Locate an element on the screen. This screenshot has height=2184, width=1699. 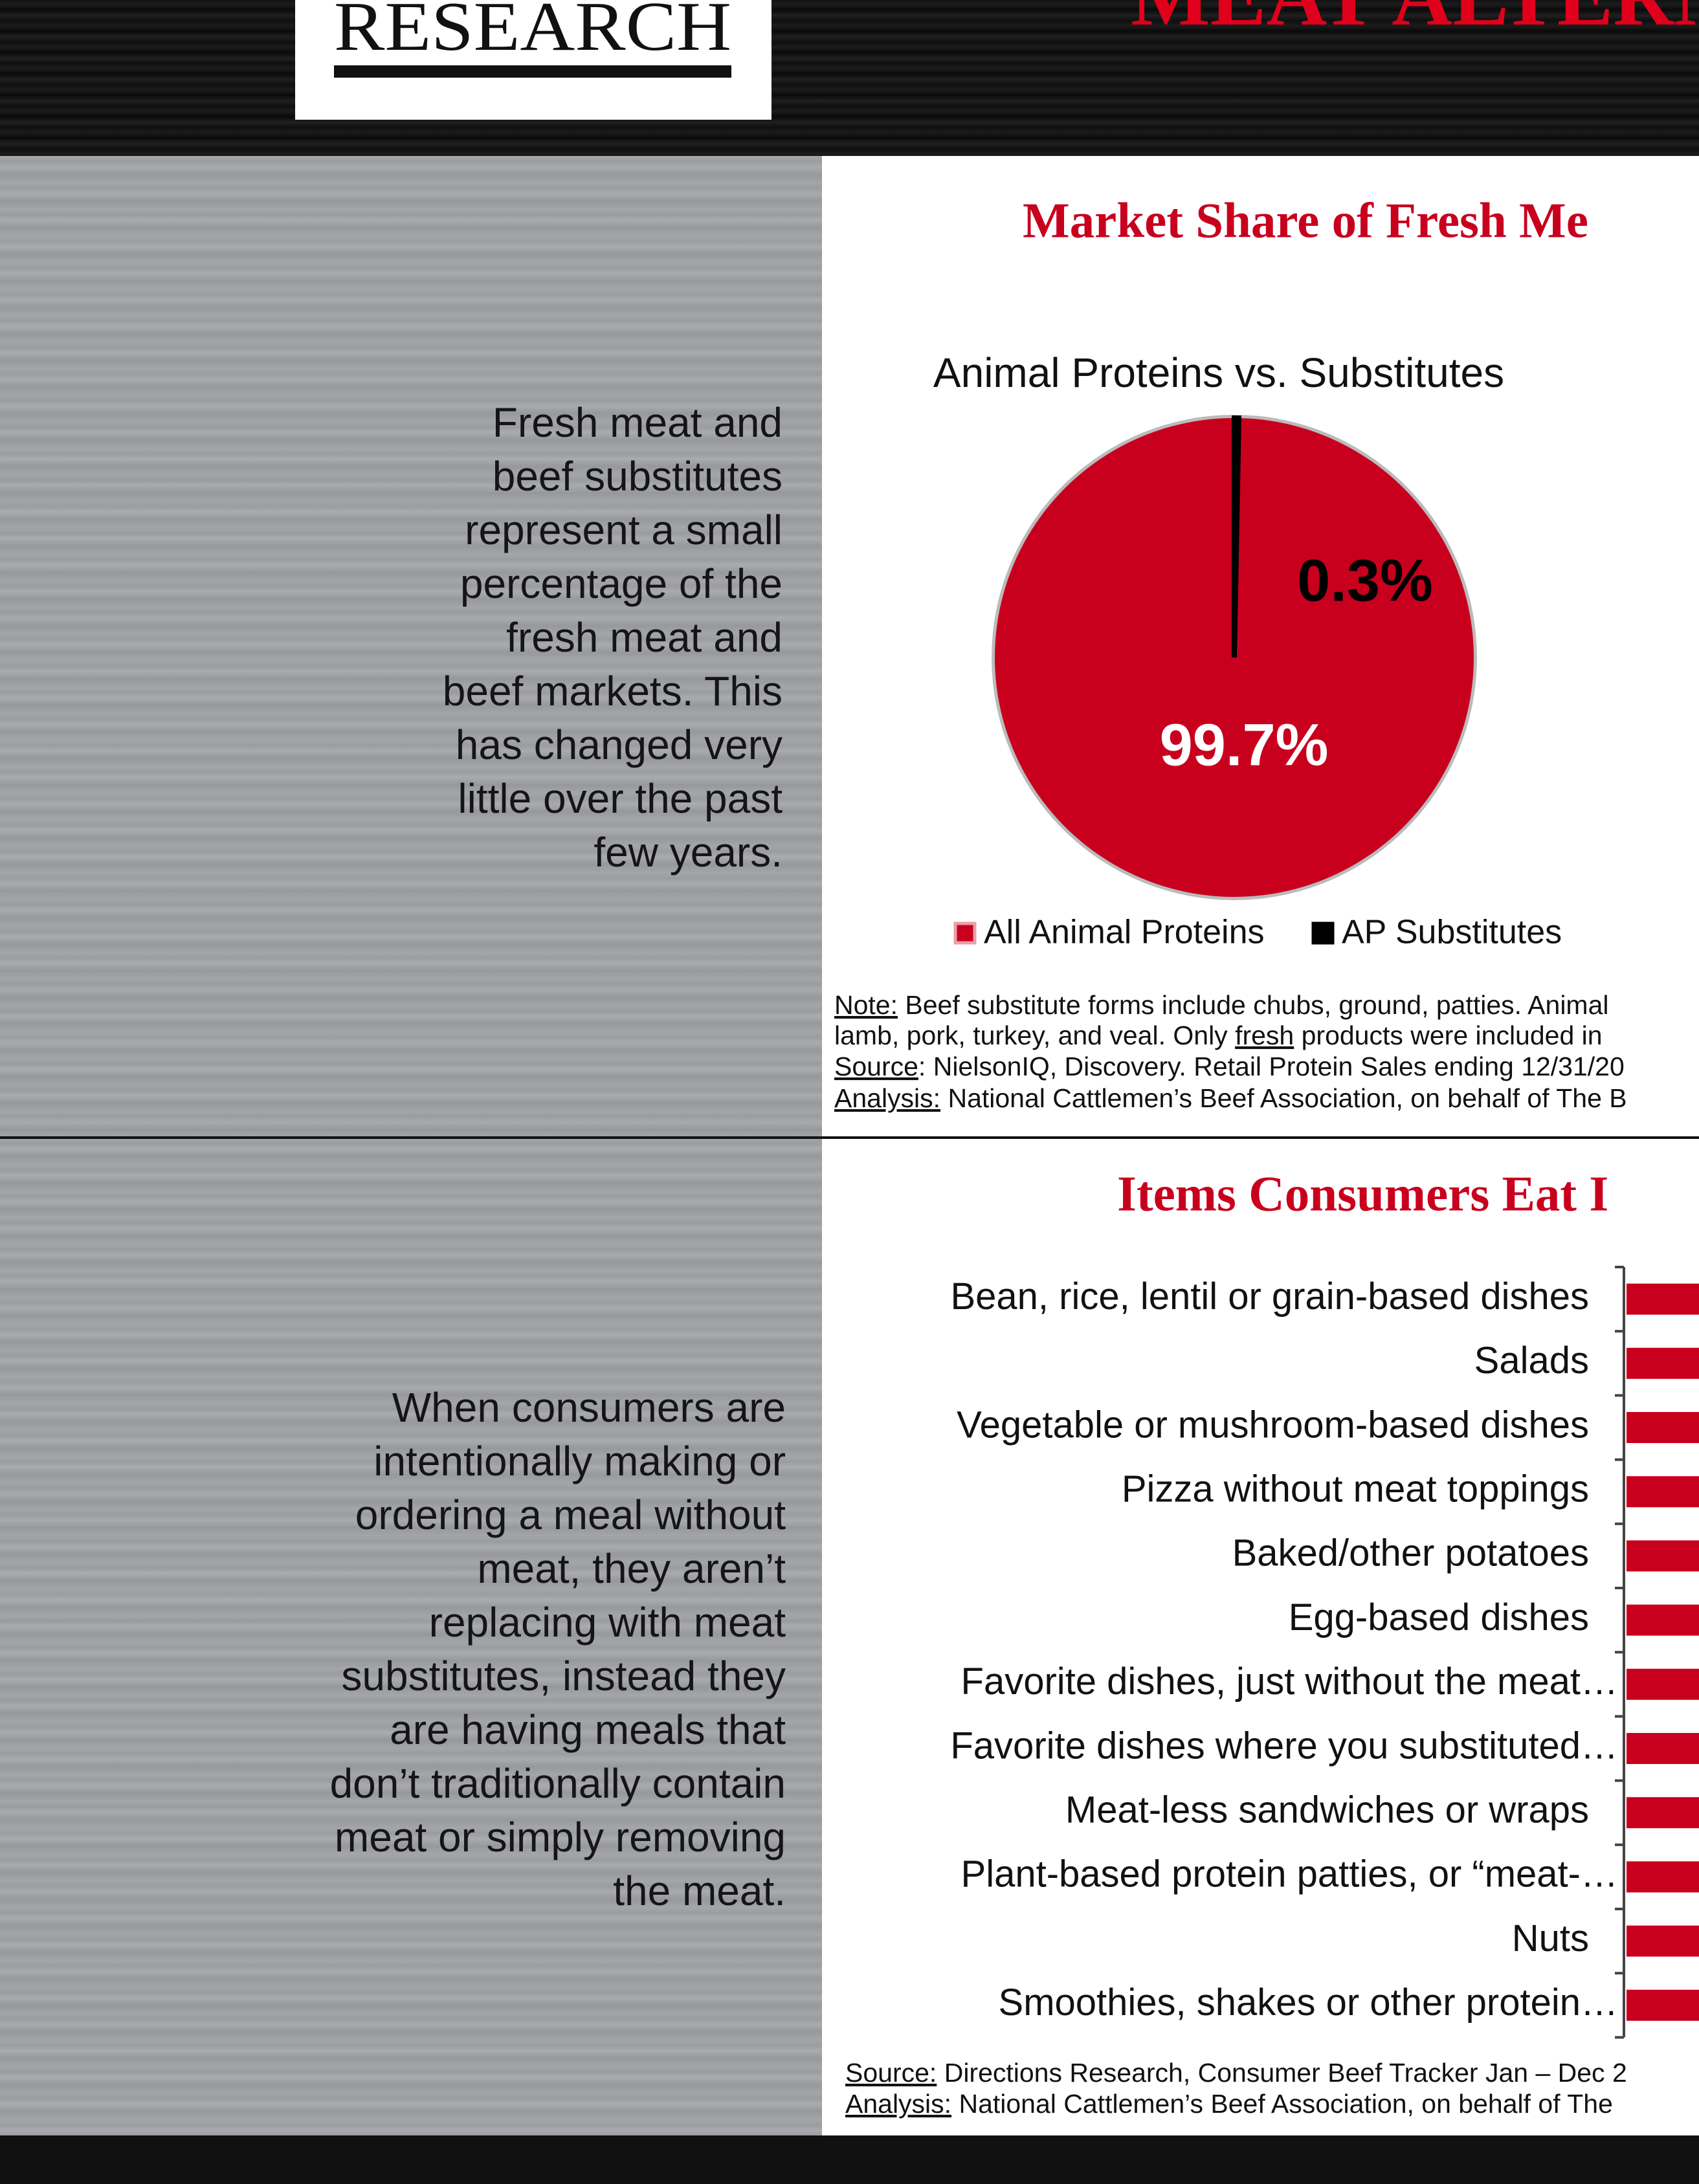
logo-rule is located at coordinates (532, 71).